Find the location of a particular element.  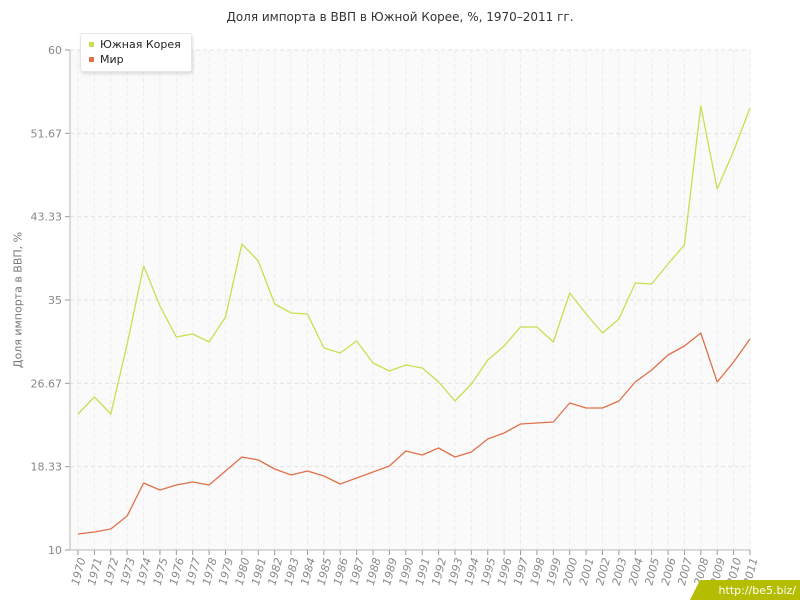

watermark-badge is located at coordinates (745, 590).